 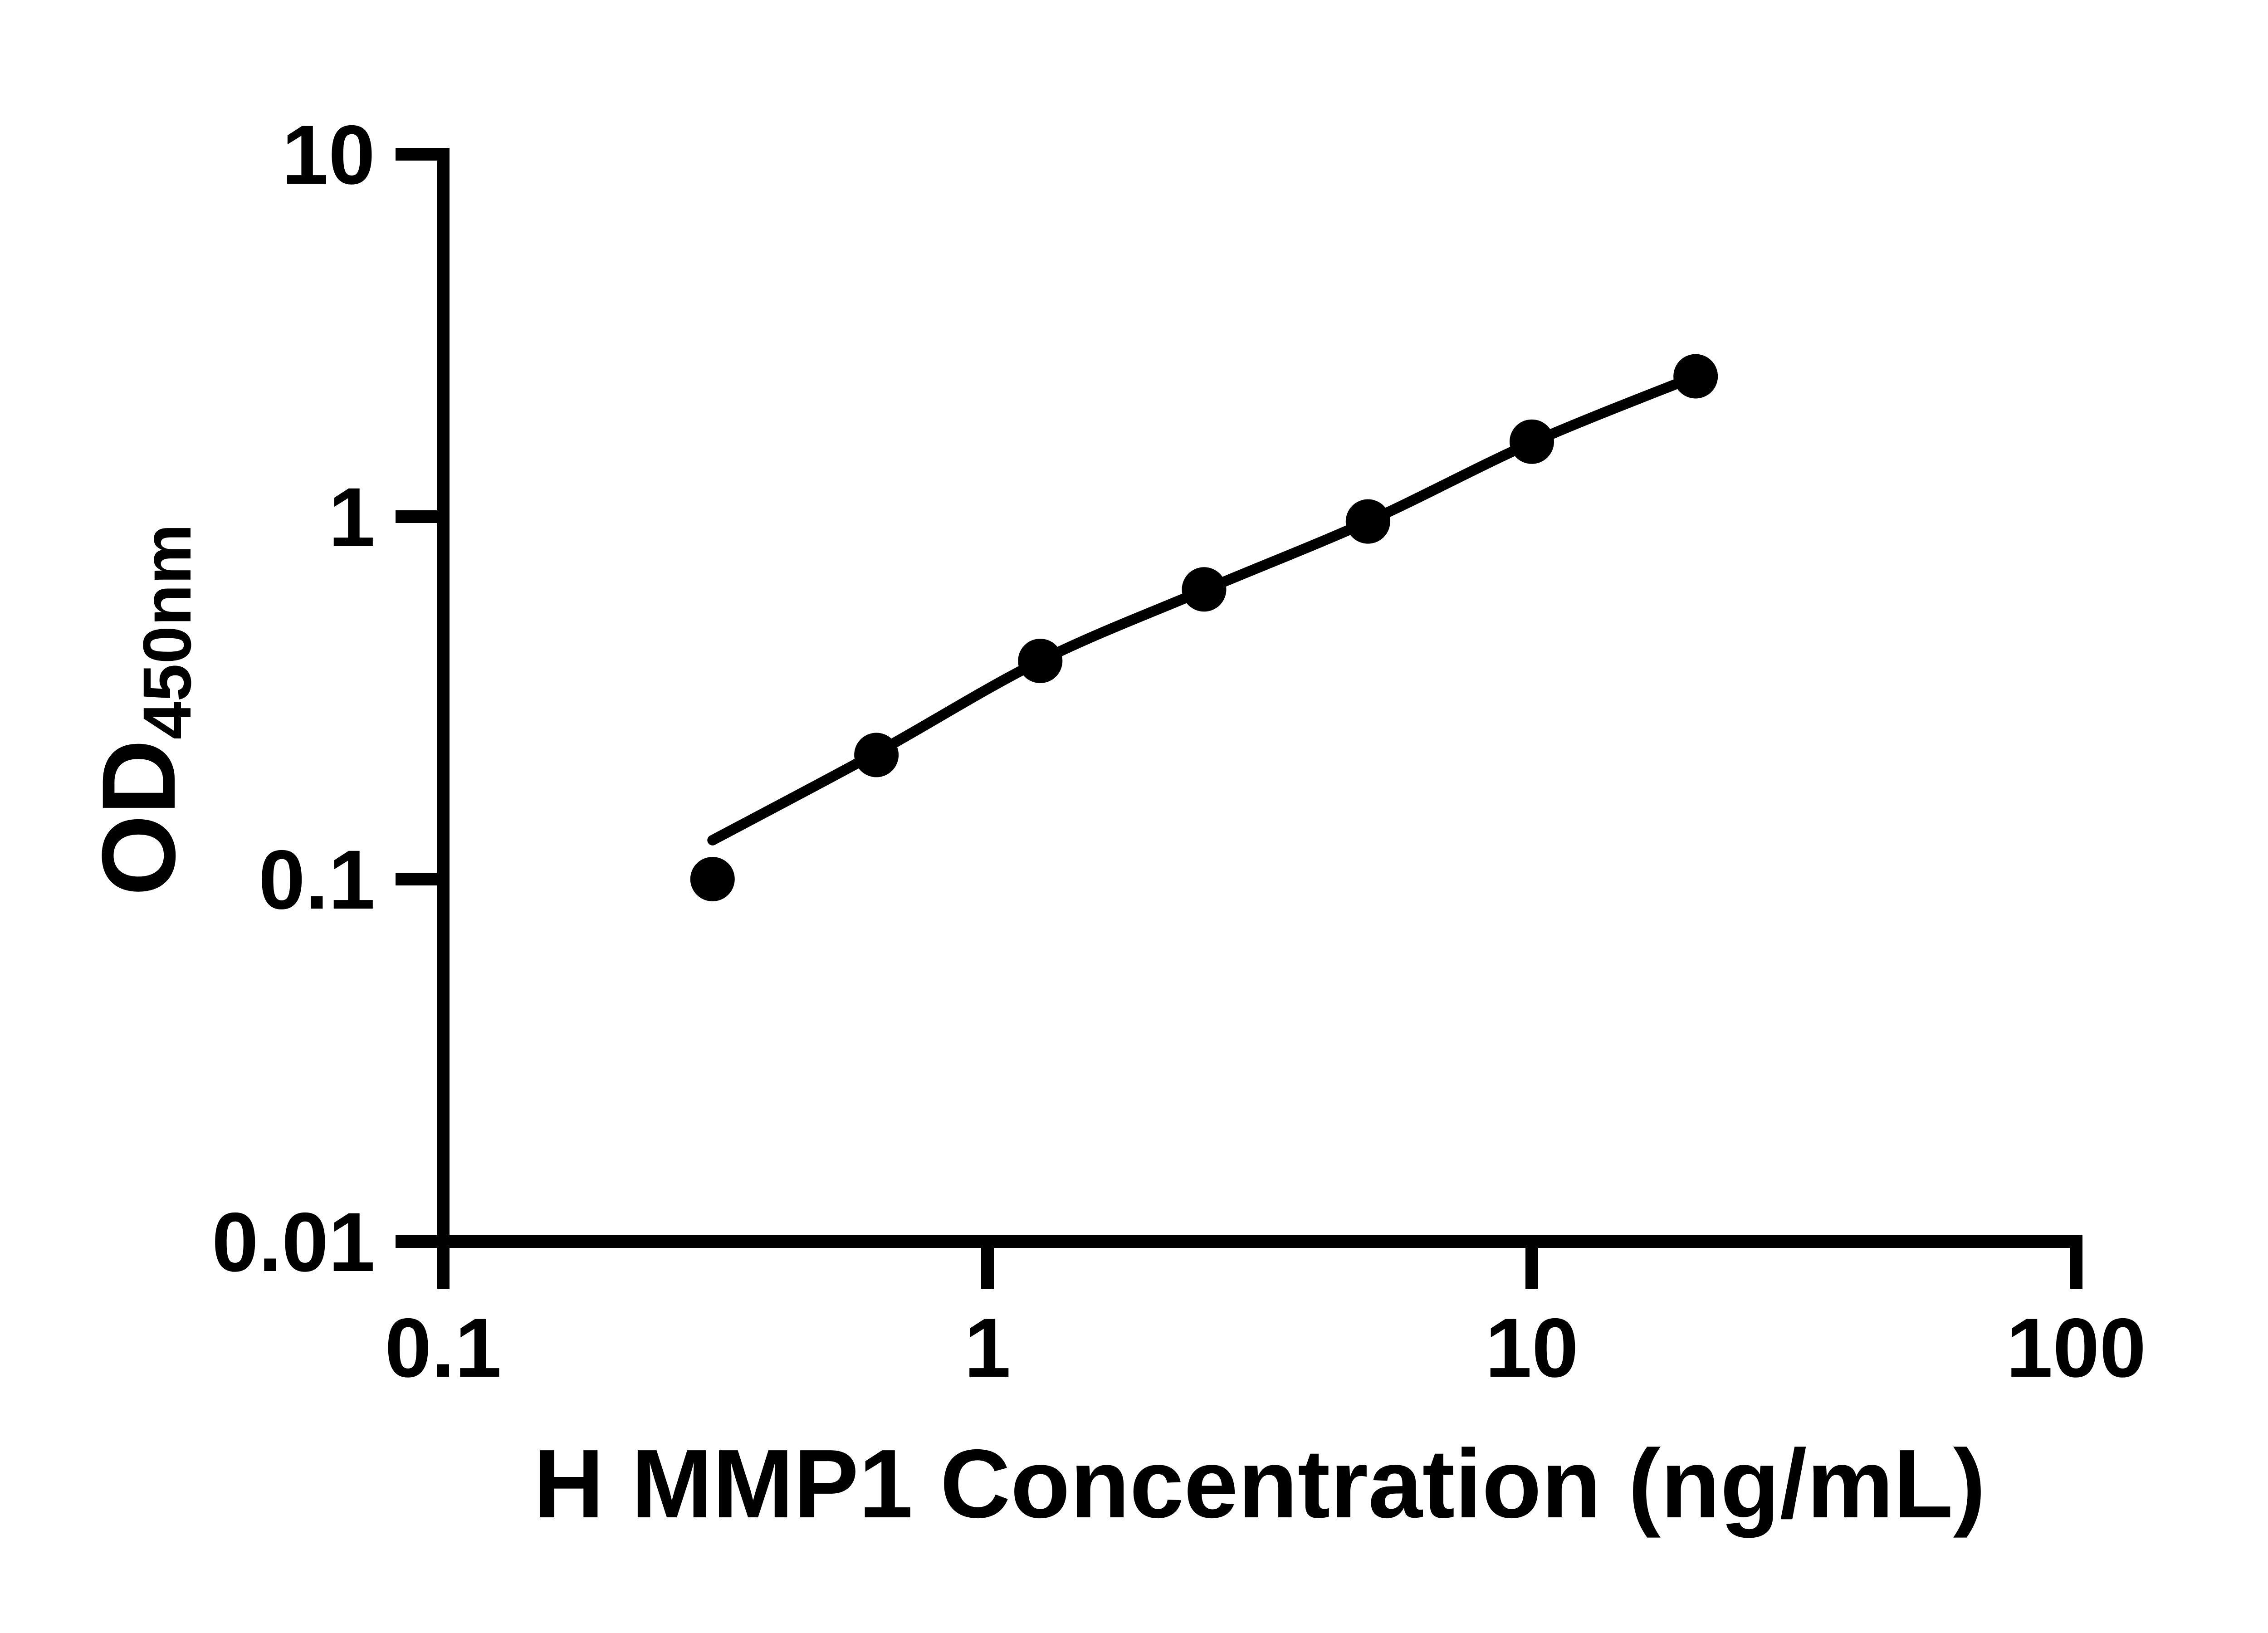 What do you see at coordinates (329, 155) in the screenshot?
I see `y-tick-label: 10` at bounding box center [329, 155].